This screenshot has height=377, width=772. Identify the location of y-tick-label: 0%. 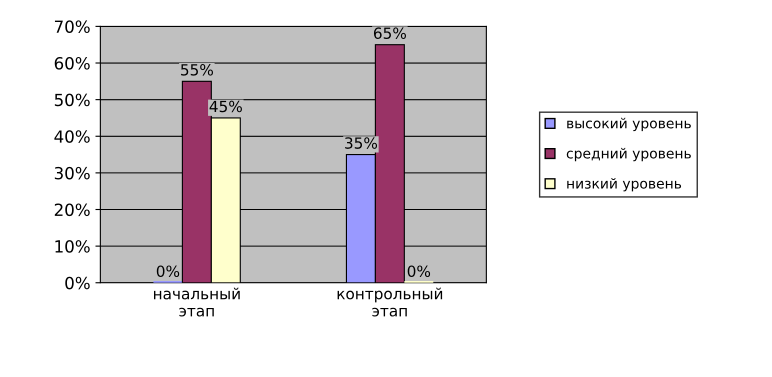
(77, 283).